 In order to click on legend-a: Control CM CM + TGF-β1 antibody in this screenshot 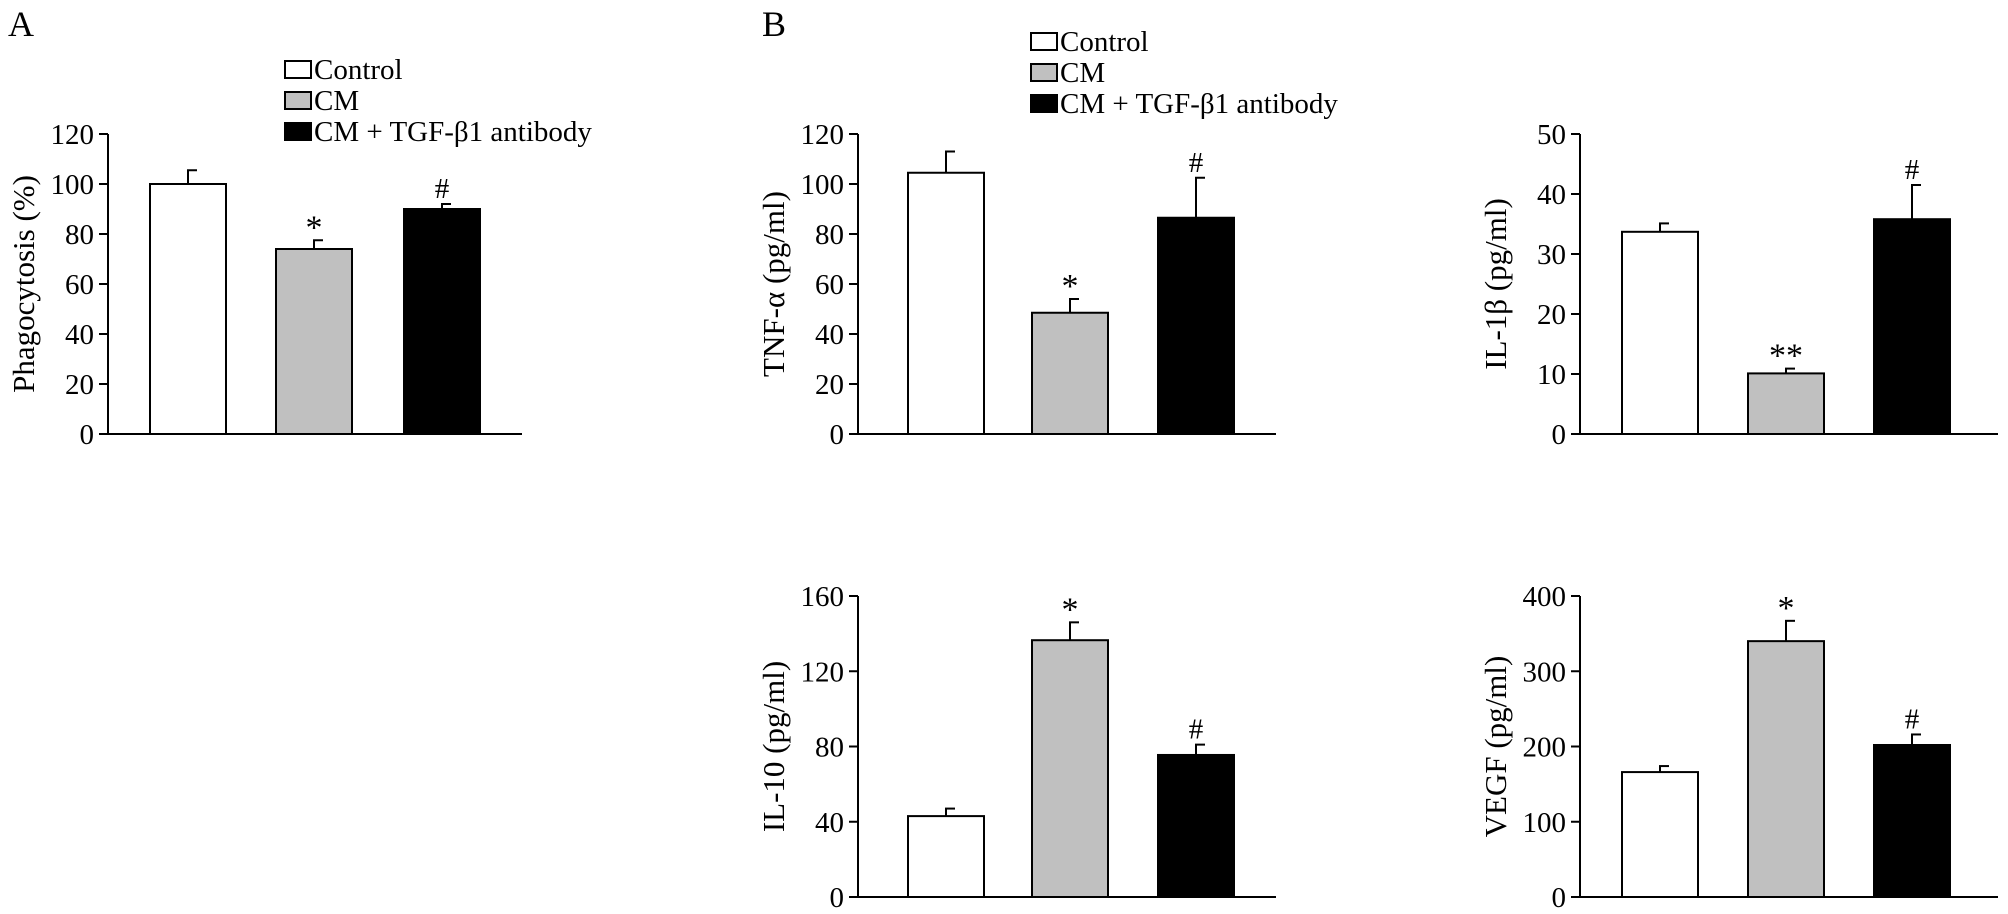, I will do `click(438, 100)`.